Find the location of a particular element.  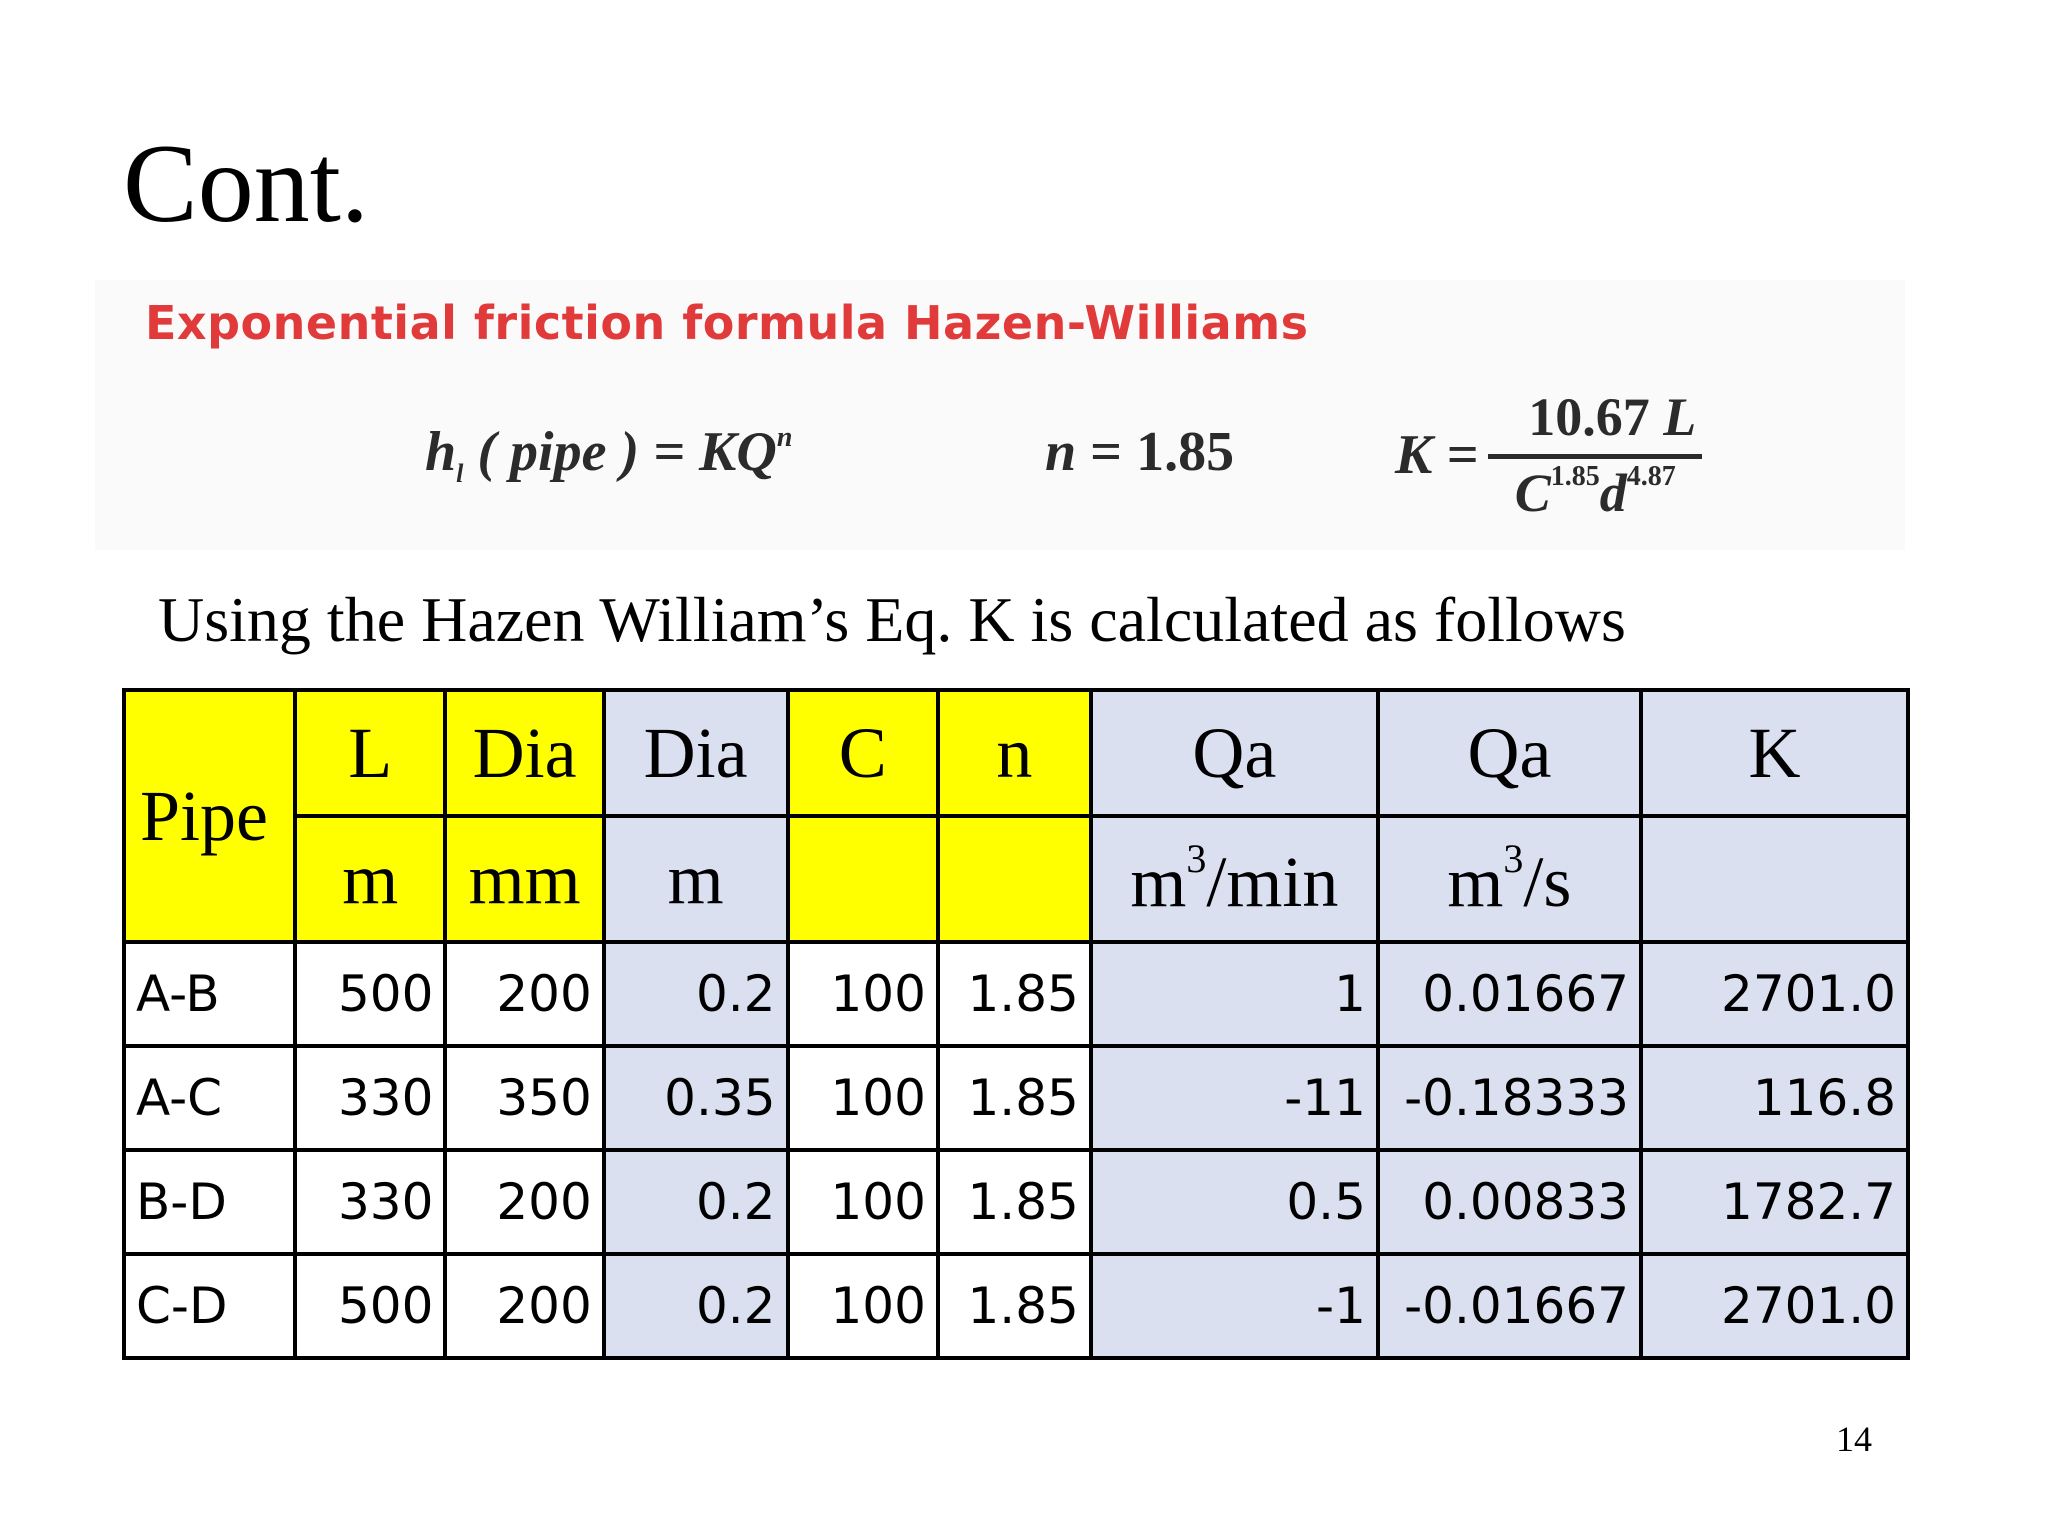

cell-k: 116.8 is located at coordinates (1774, 1098).